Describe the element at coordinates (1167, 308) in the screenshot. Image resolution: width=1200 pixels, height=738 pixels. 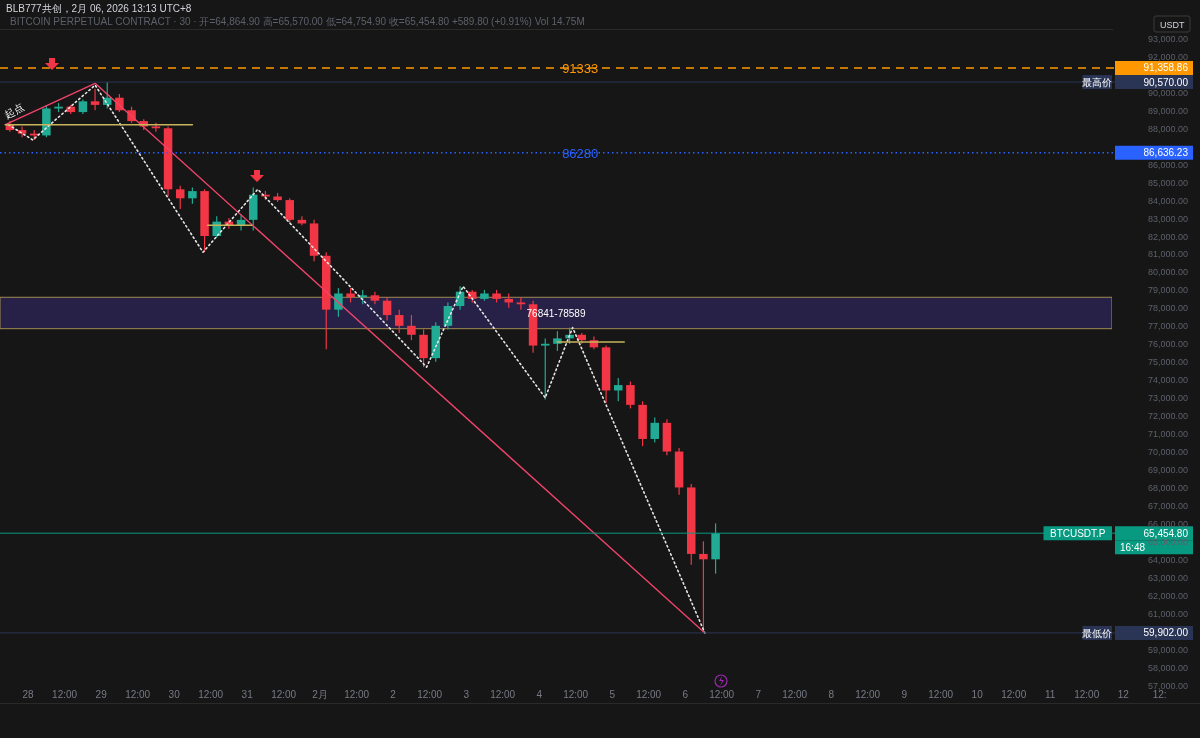
I see `y-tick-label: 78,000.00` at that location.